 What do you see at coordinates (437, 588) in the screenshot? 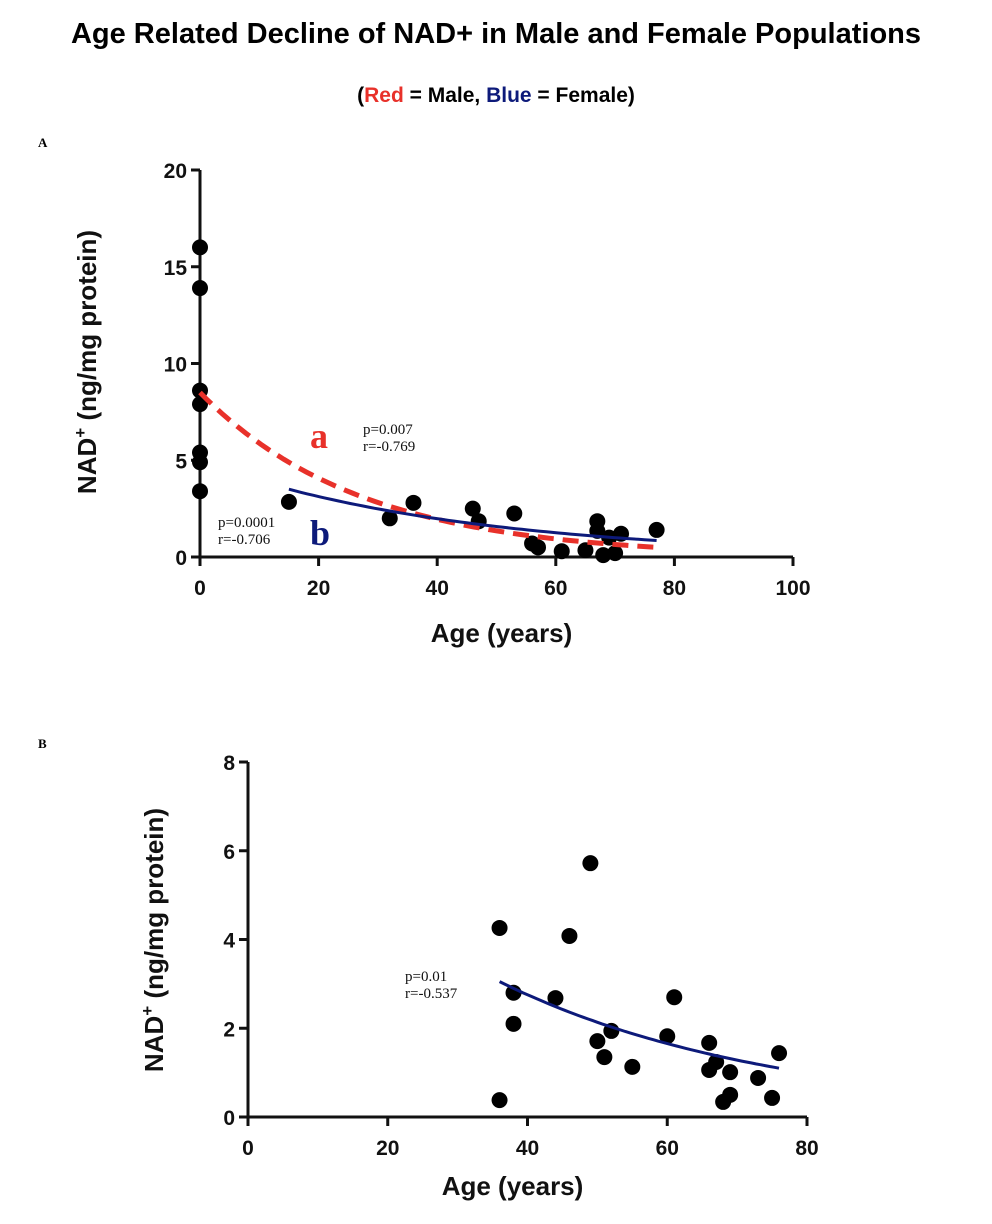
I see `panel-a-x-tick-label: 40` at bounding box center [437, 588].